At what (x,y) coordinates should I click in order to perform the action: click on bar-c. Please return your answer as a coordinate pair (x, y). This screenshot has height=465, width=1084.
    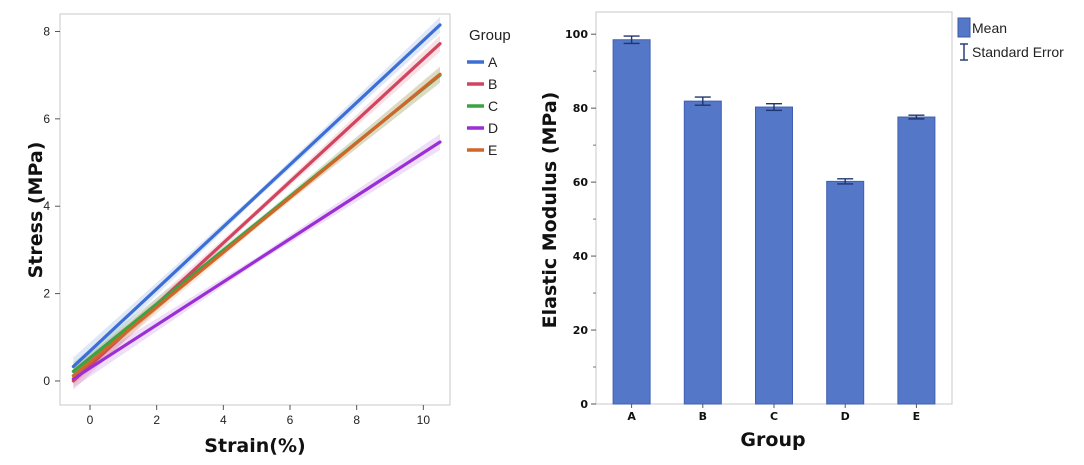
    Looking at the image, I should click on (774, 255).